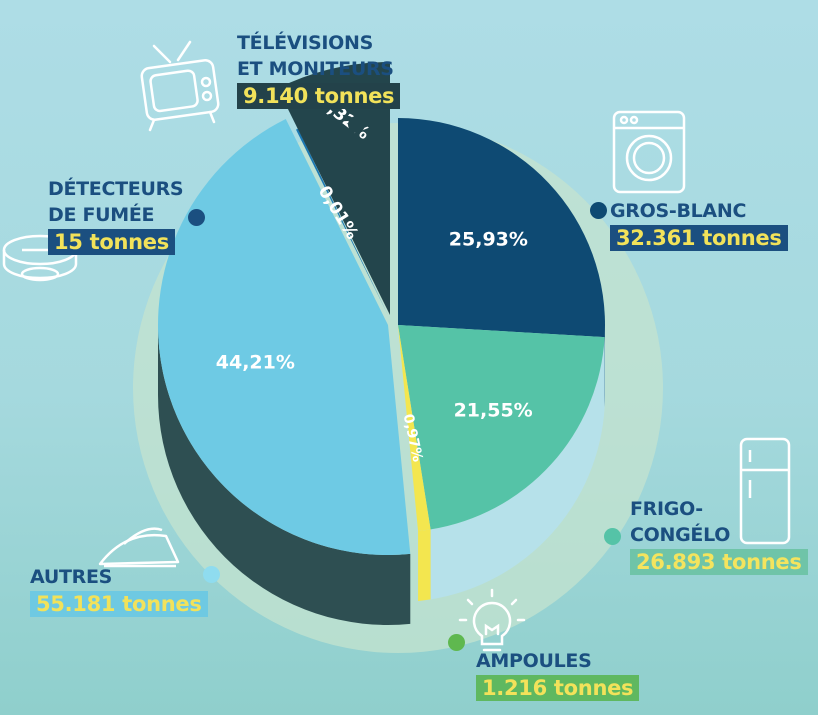 This screenshot has width=818, height=715. I want to click on washing-machine-icon, so click(649, 152).